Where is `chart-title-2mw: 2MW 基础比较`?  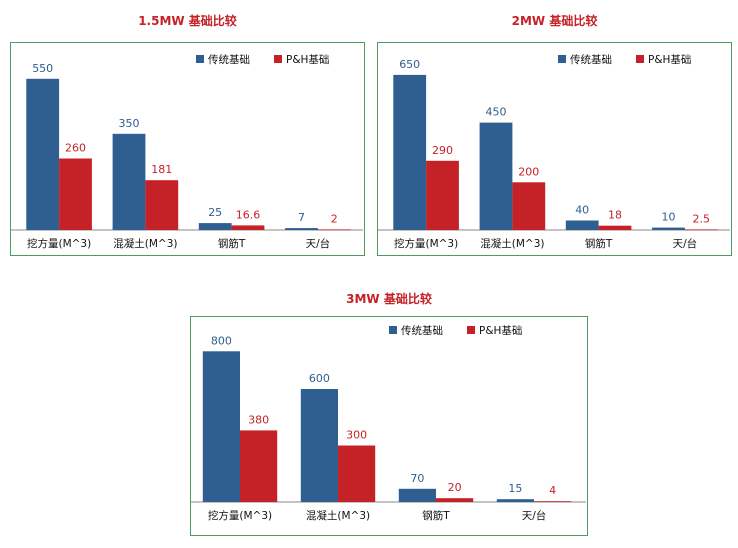 chart-title-2mw: 2MW 基础比较 is located at coordinates (554, 21).